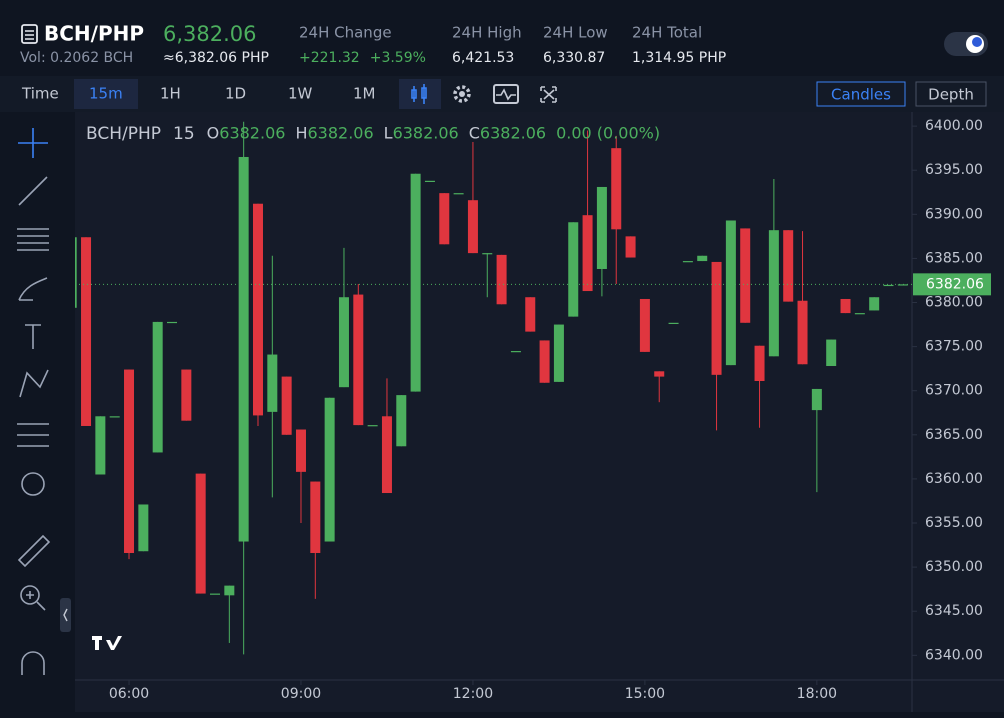  What do you see at coordinates (65, 615) in the screenshot?
I see `collapse-handle` at bounding box center [65, 615].